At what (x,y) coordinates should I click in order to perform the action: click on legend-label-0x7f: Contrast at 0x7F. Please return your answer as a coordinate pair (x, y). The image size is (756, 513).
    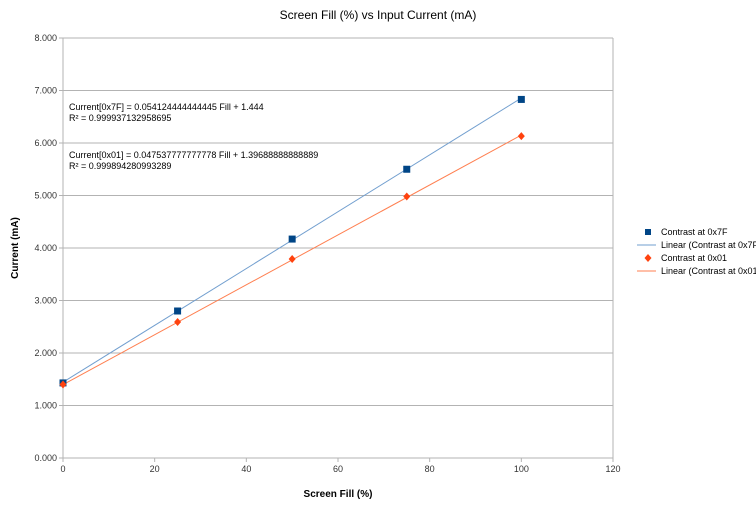
    Looking at the image, I should click on (694, 232).